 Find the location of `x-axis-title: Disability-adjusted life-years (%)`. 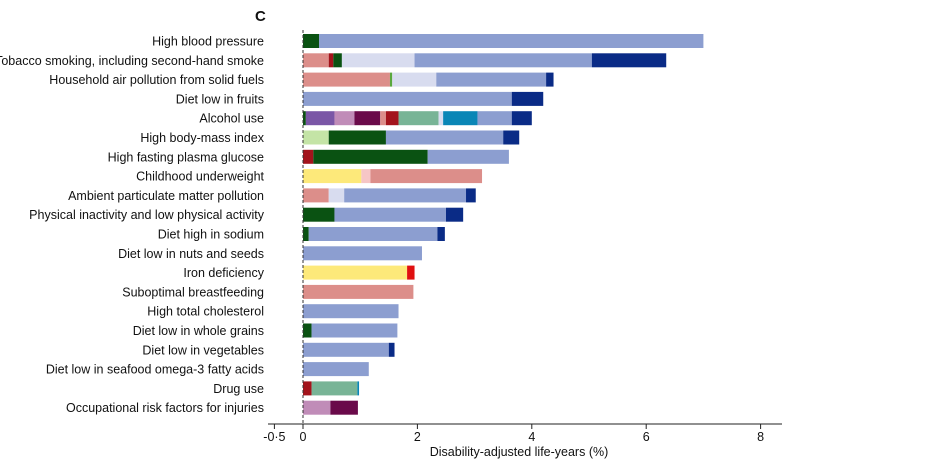

x-axis-title: Disability-adjusted life-years (%) is located at coordinates (519, 452).